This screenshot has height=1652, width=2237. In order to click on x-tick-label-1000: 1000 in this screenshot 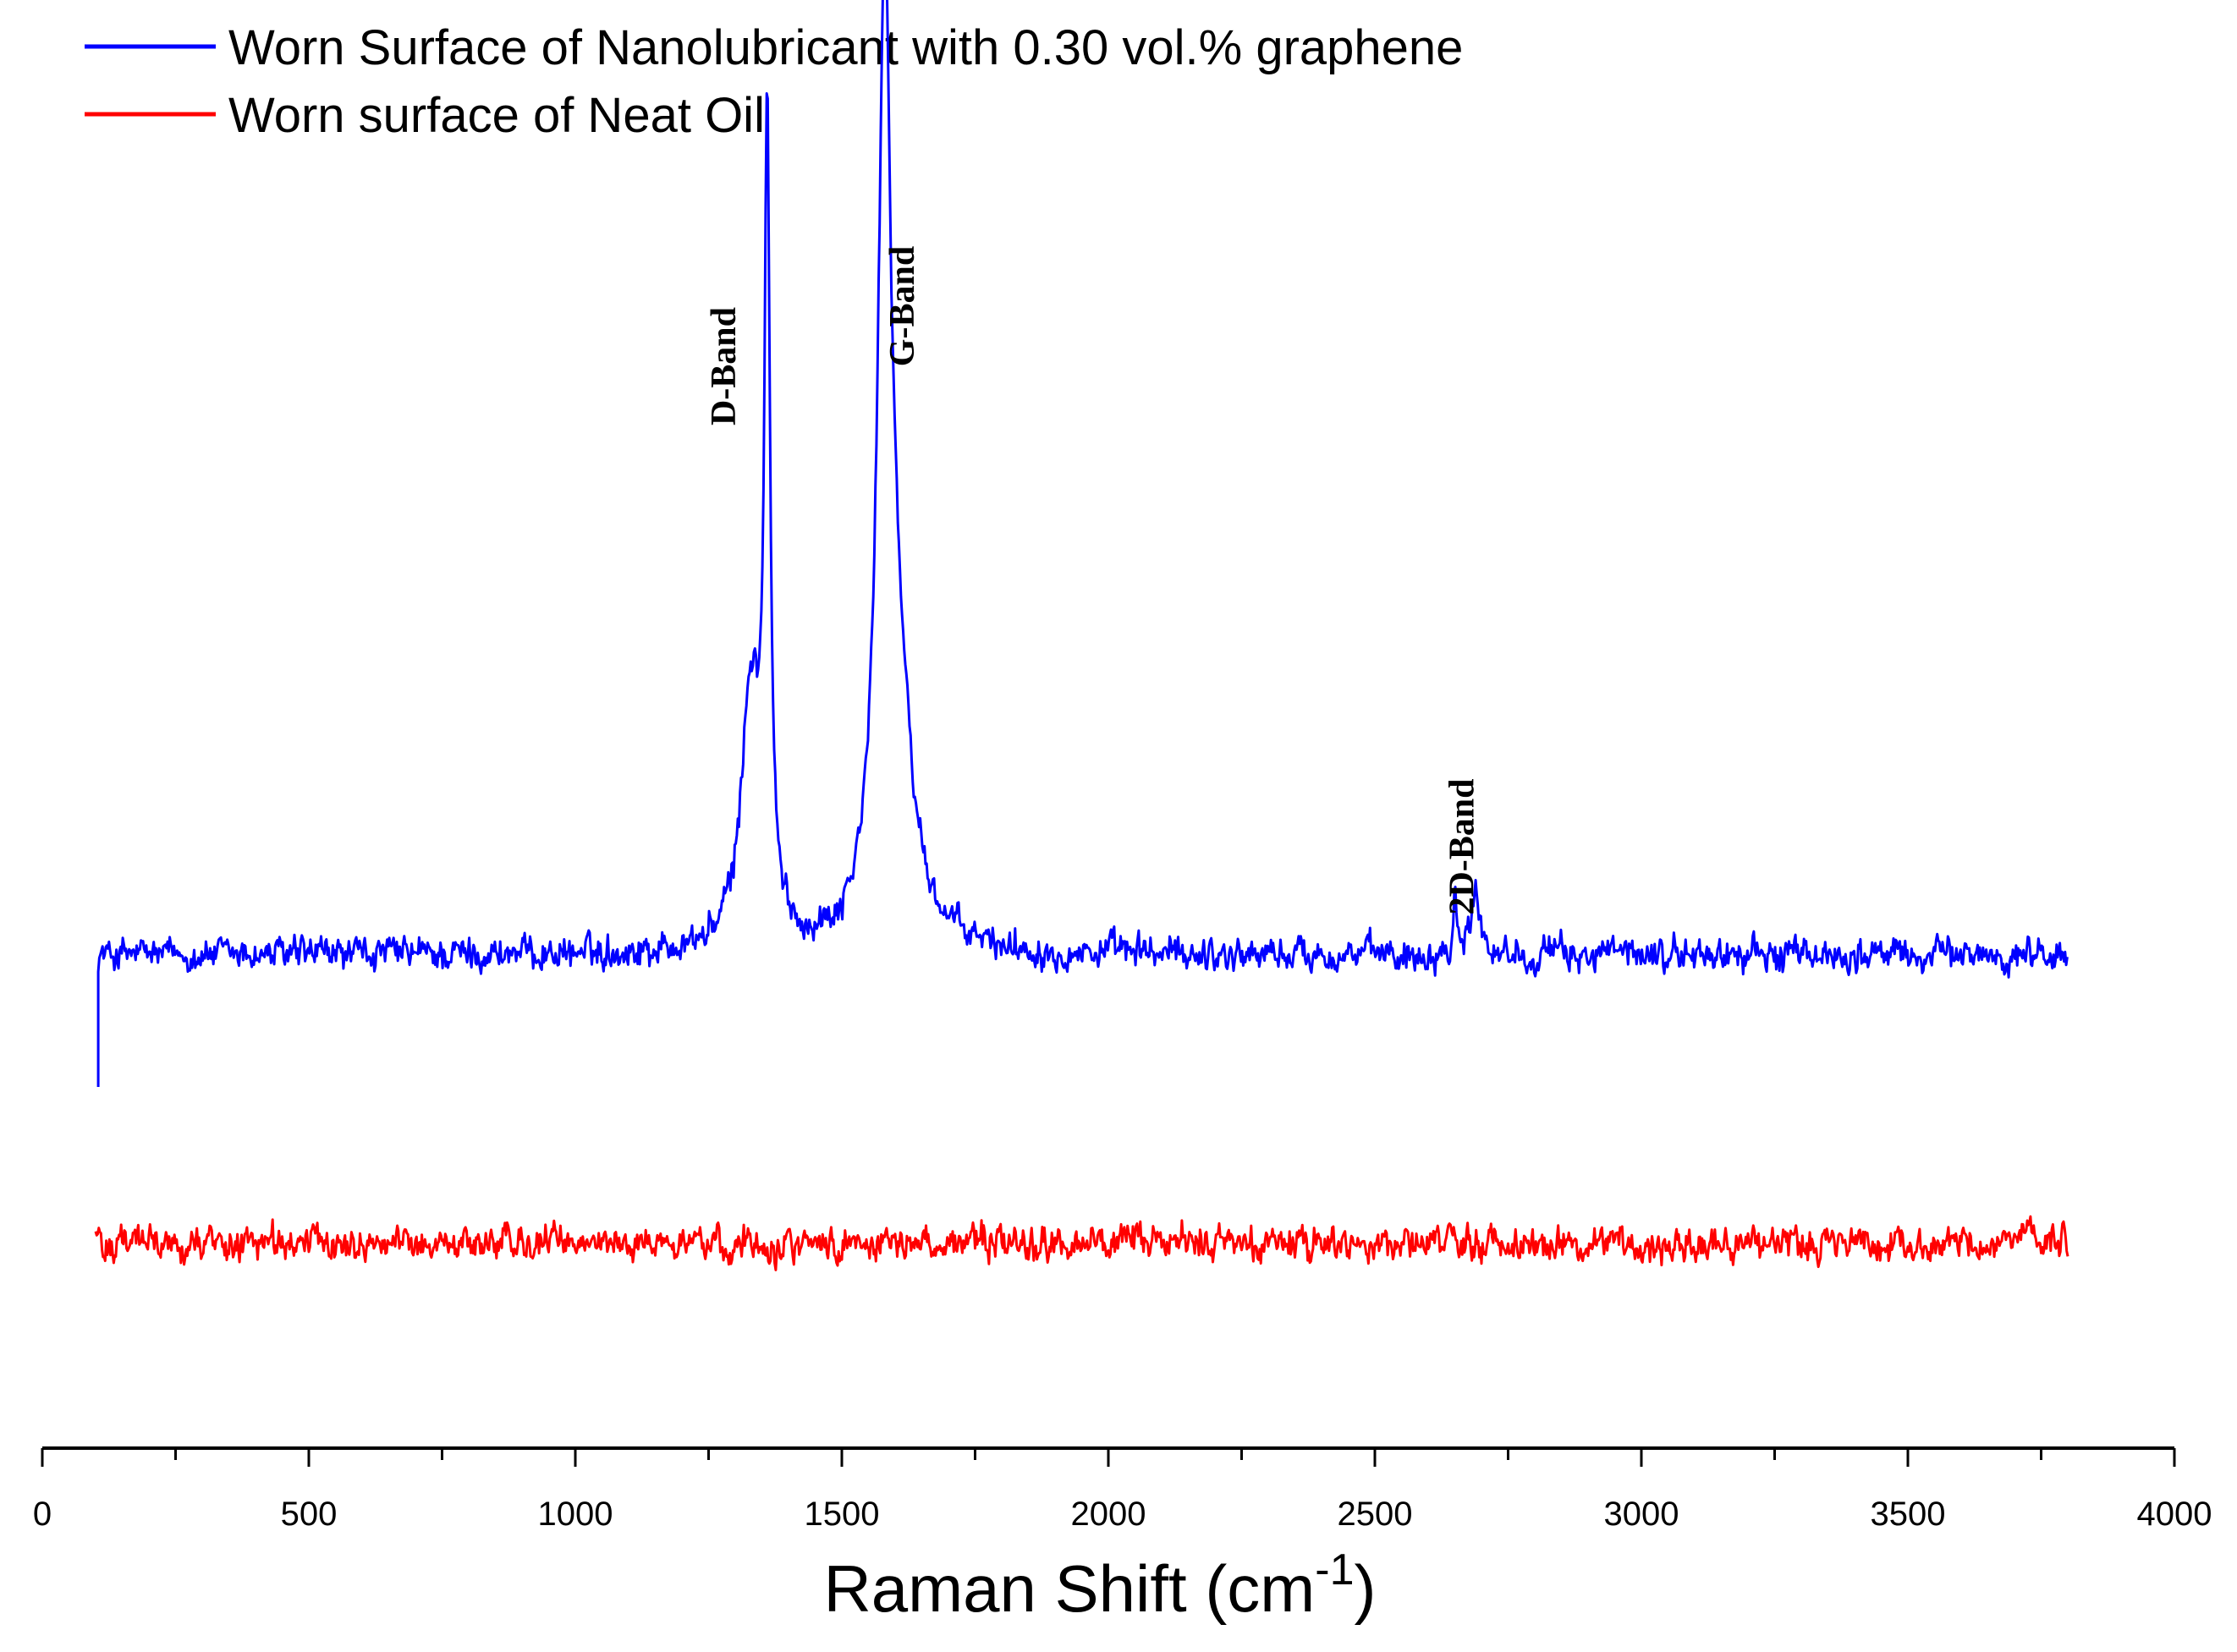, I will do `click(576, 1514)`.